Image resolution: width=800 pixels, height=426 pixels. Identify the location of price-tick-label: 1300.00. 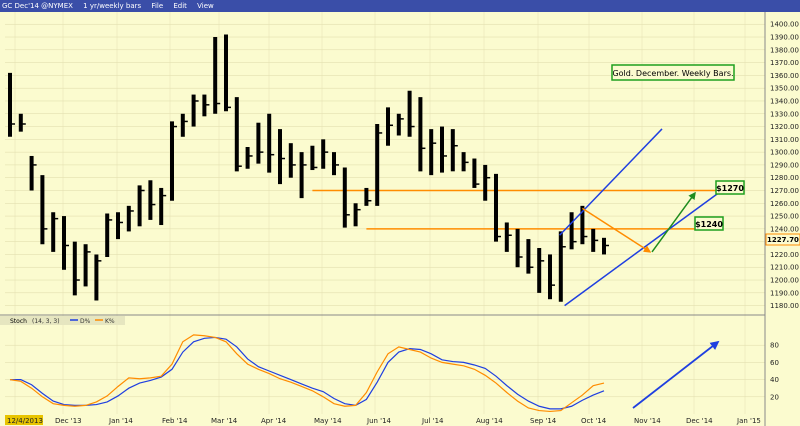
(784, 153).